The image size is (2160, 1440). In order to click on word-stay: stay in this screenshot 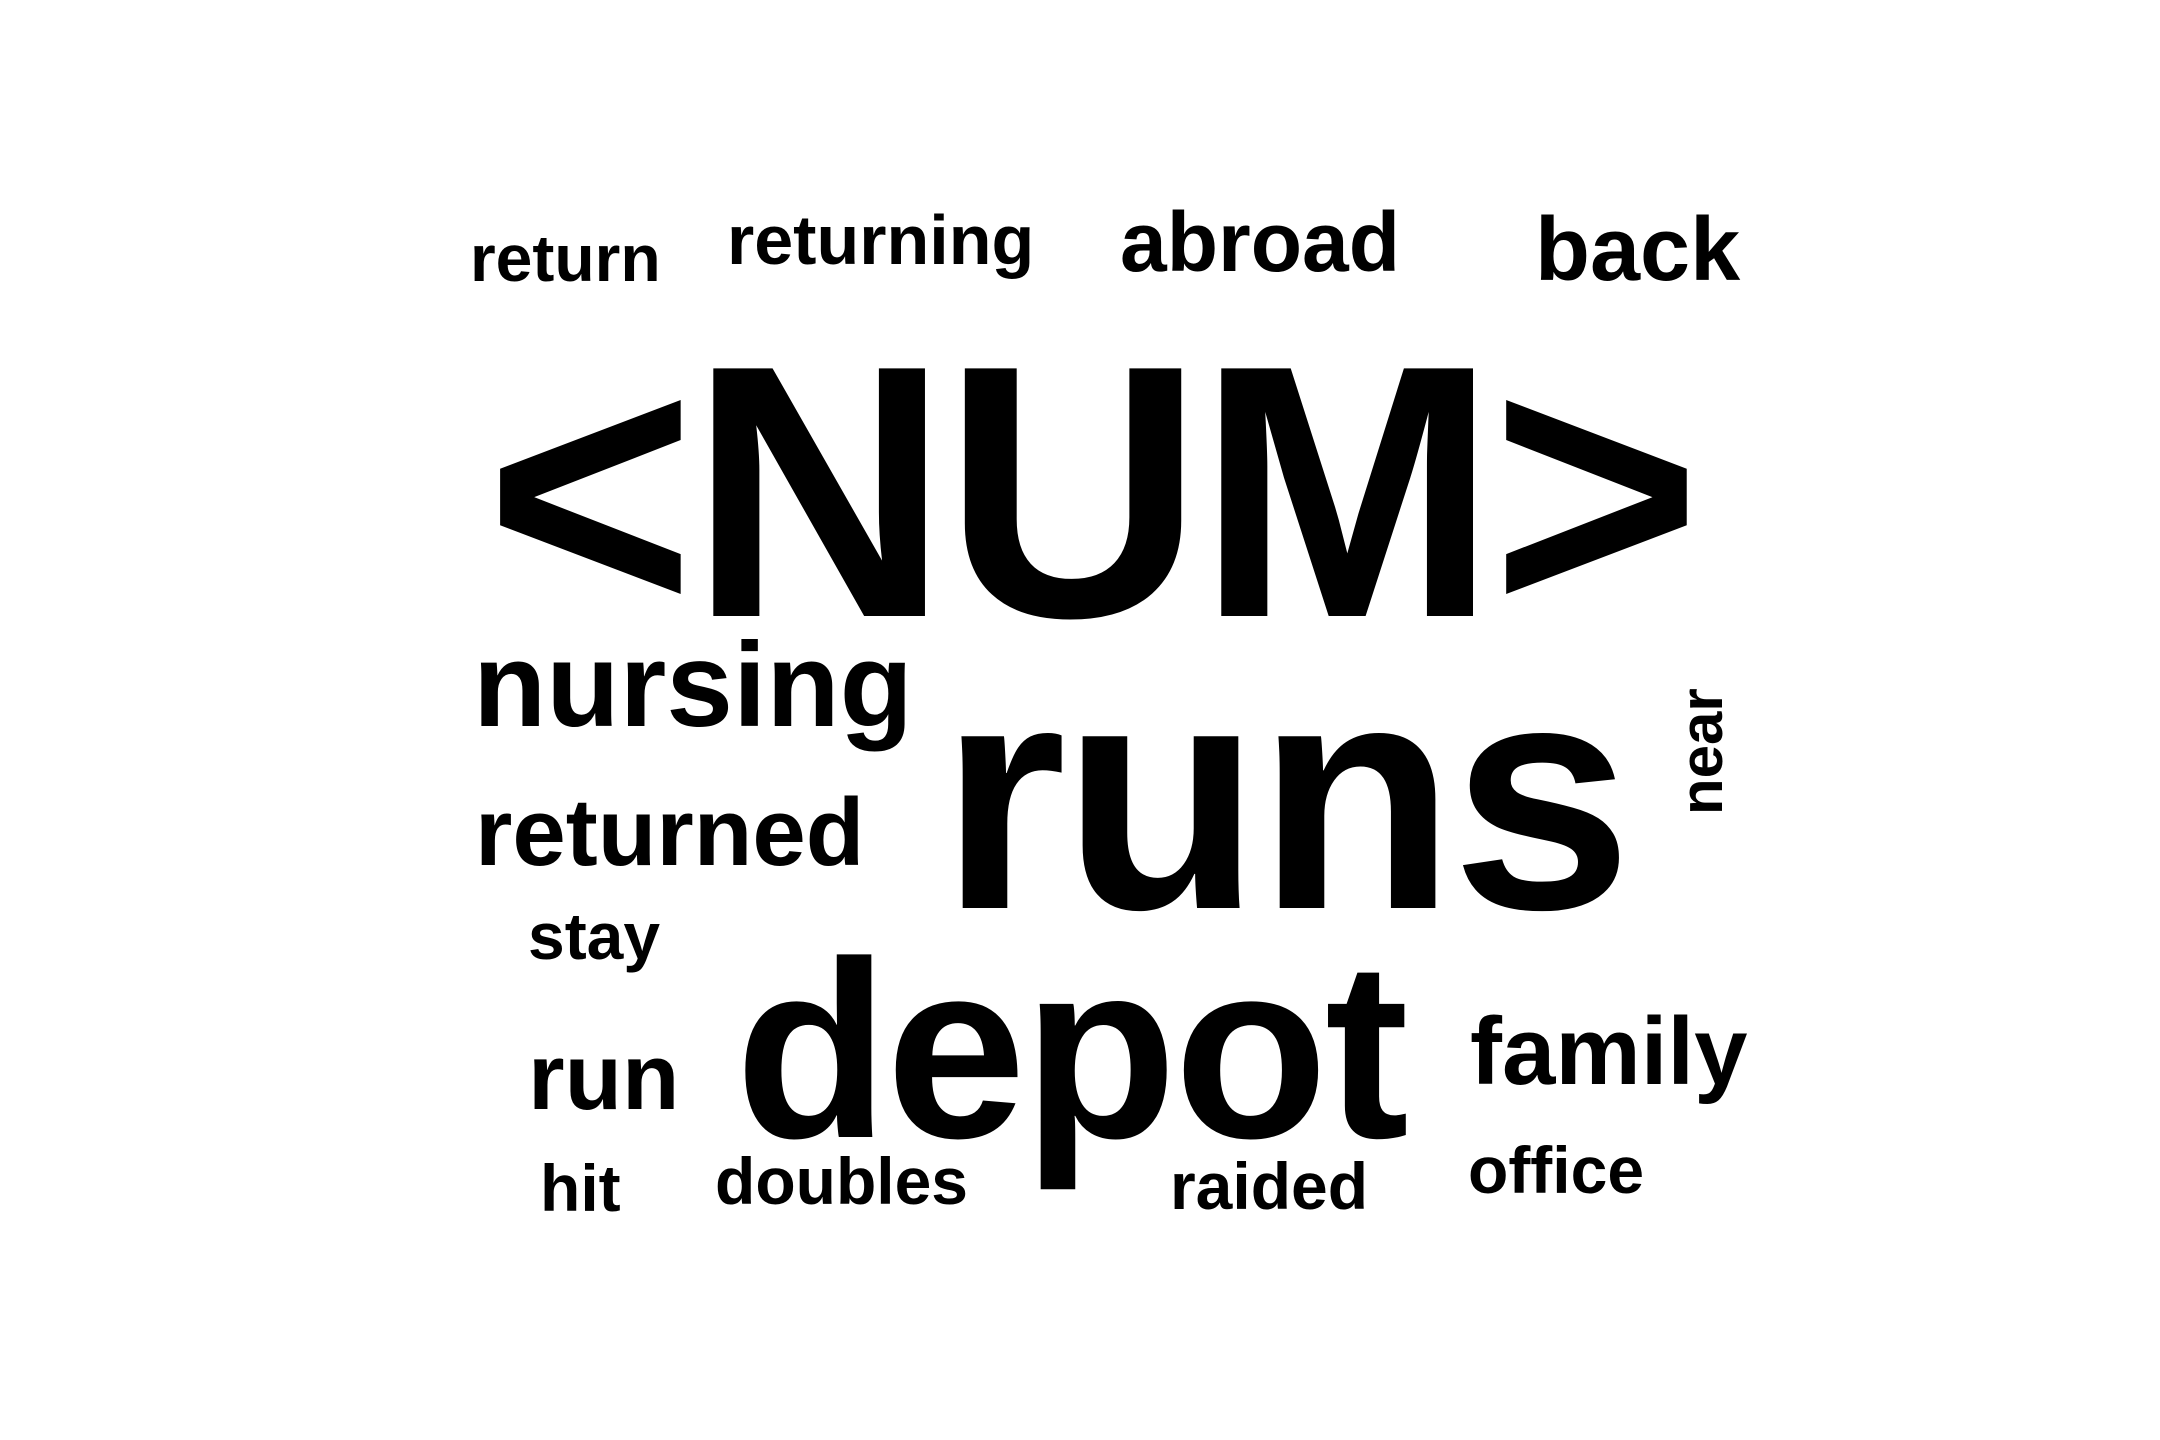, I will do `click(594, 936)`.